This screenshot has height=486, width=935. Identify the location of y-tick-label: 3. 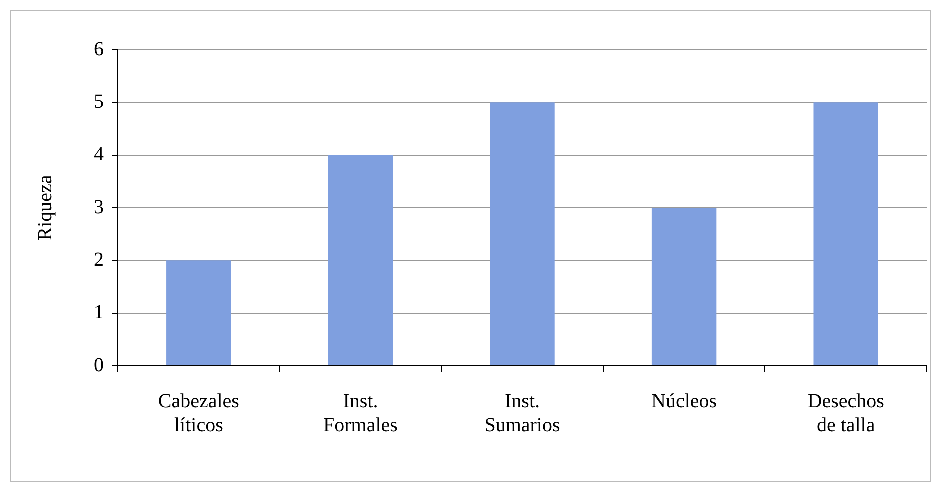
(99, 207).